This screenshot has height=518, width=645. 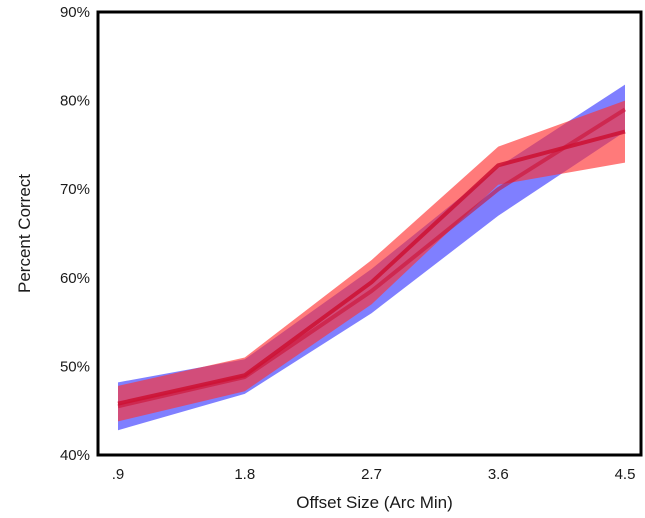 I want to click on y-tick-label: 70%, so click(x=75, y=189).